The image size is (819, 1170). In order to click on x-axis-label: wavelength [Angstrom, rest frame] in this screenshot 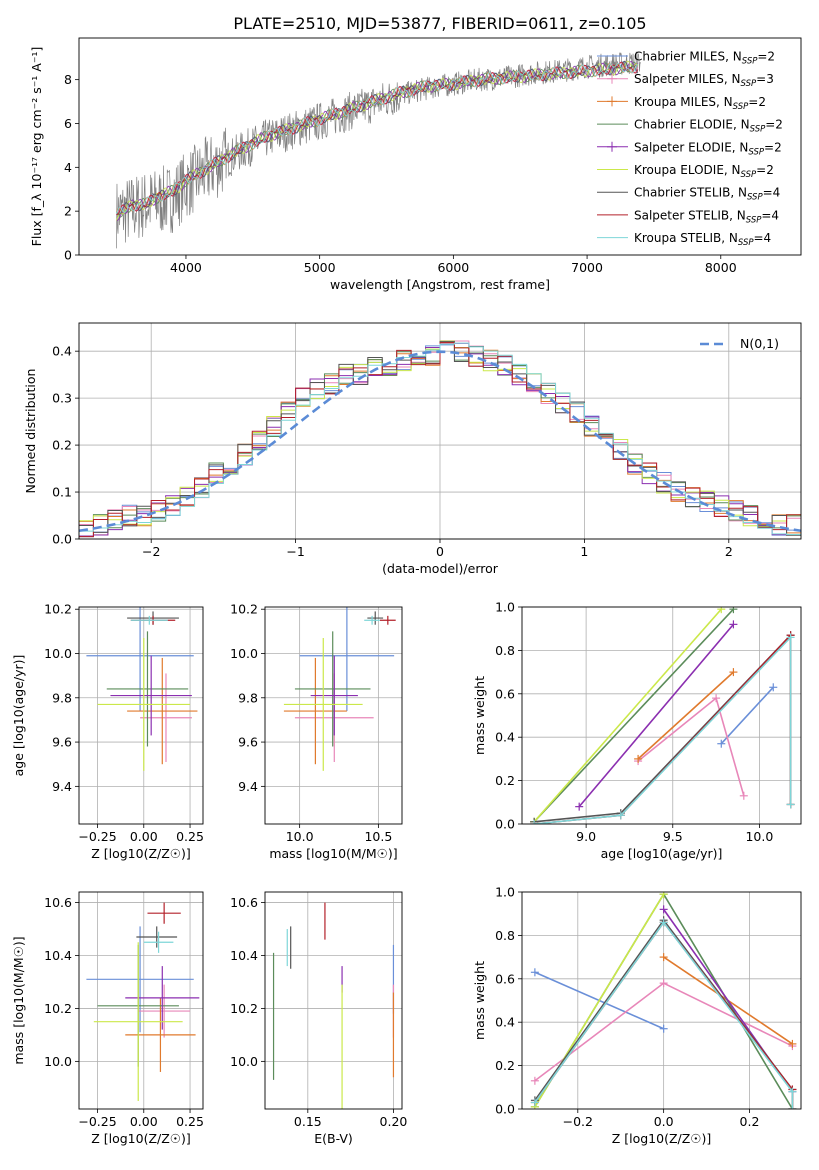, I will do `click(440, 284)`.